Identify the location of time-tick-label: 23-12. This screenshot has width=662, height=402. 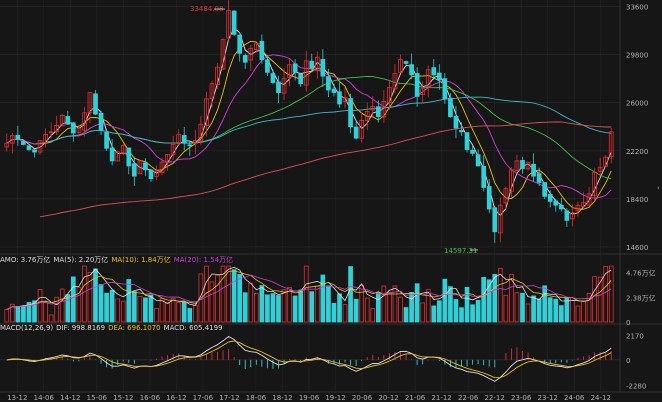
(548, 398).